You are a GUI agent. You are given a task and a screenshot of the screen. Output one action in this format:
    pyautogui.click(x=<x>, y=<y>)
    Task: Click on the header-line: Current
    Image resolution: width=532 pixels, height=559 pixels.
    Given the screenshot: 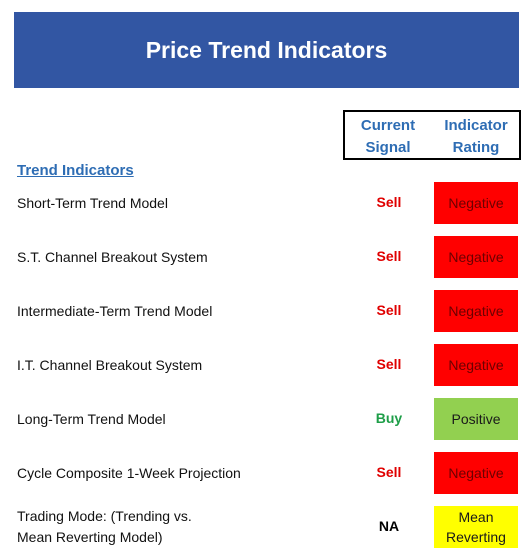 What is the action you would take?
    pyautogui.click(x=388, y=125)
    